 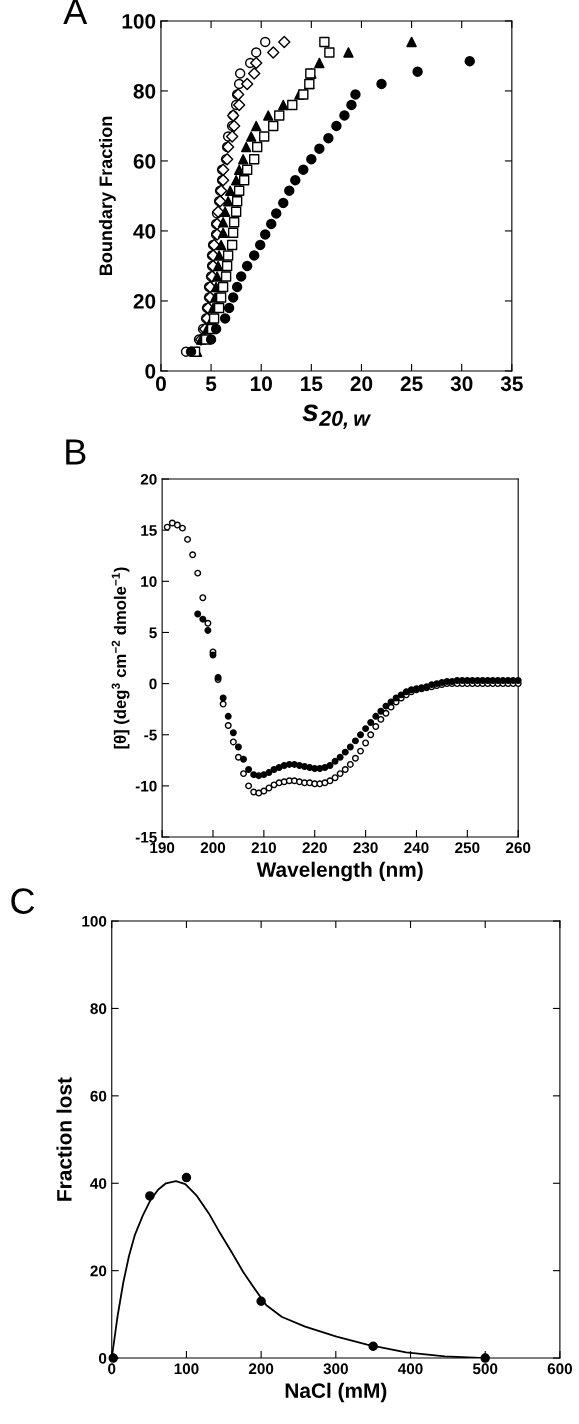 What do you see at coordinates (23, 901) in the screenshot?
I see `chart-title: C` at bounding box center [23, 901].